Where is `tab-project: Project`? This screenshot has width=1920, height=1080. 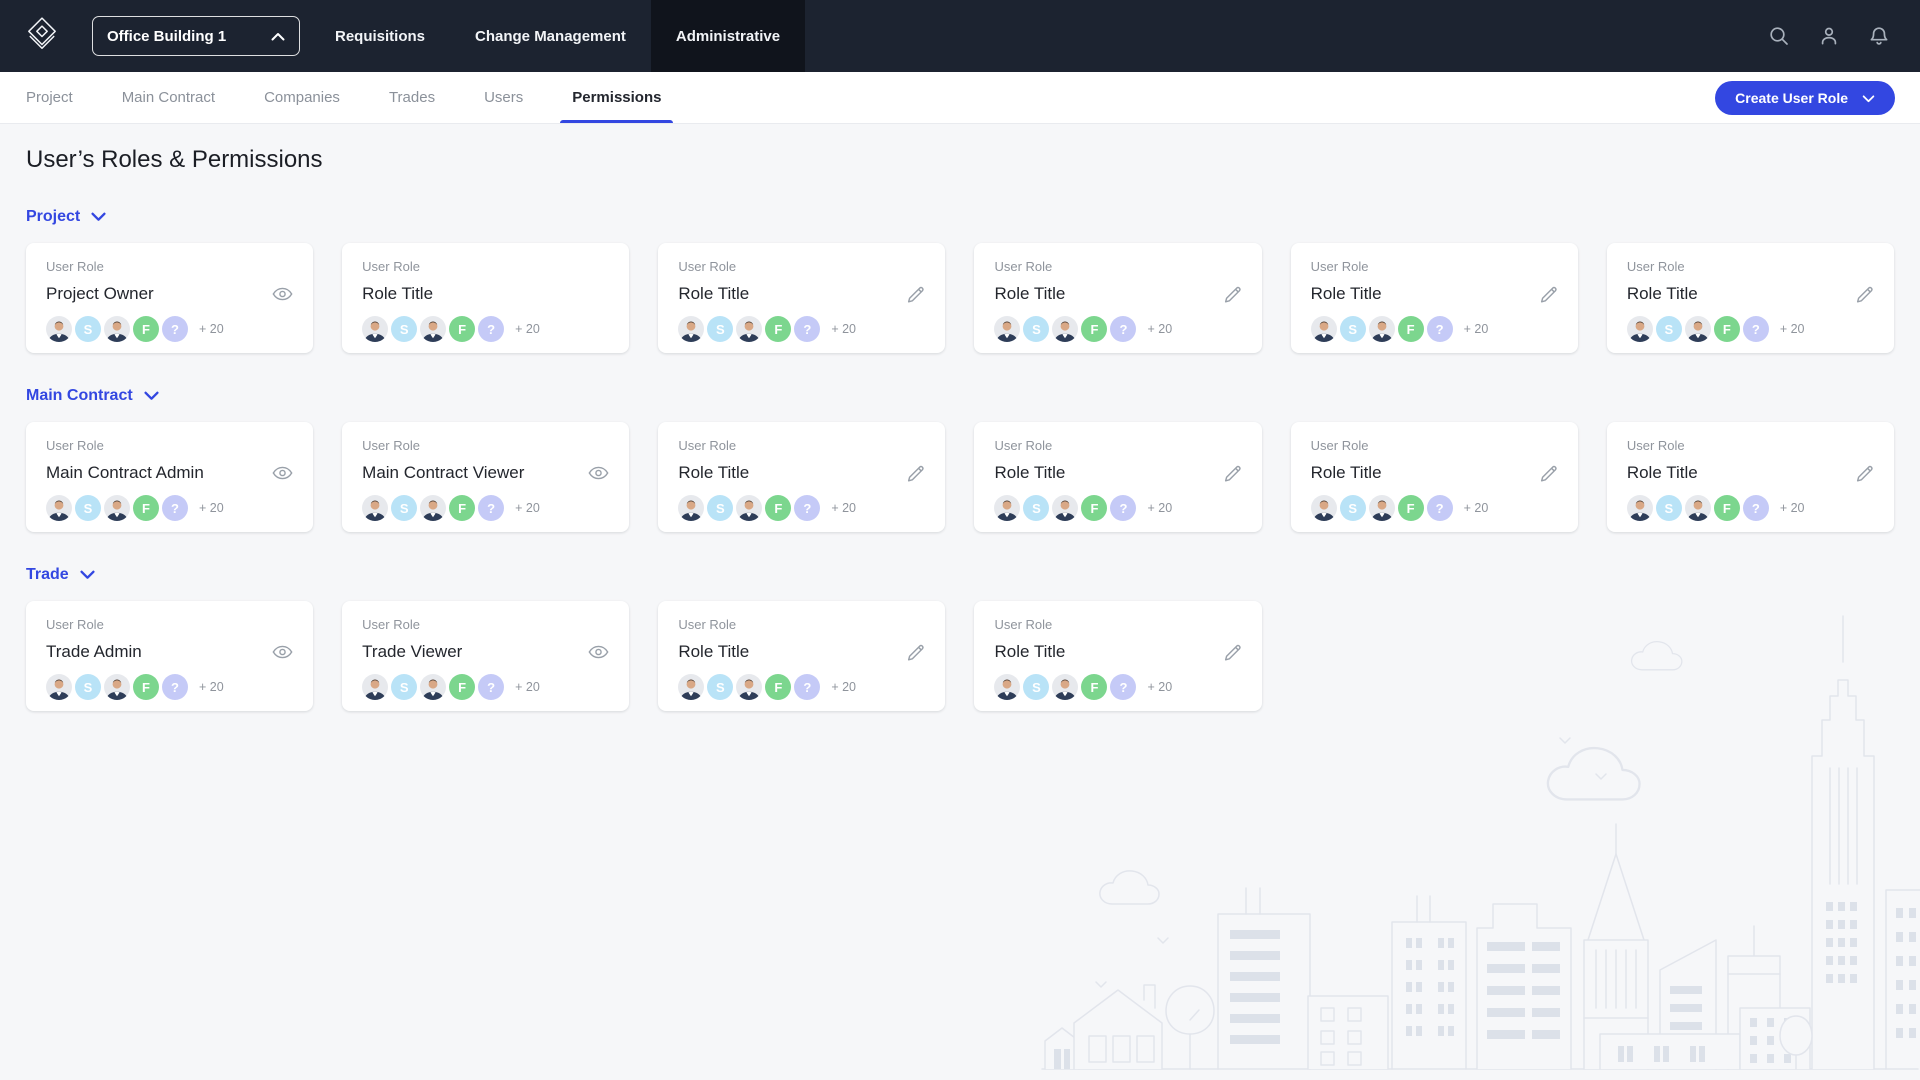 tab-project: Project is located at coordinates (49, 97).